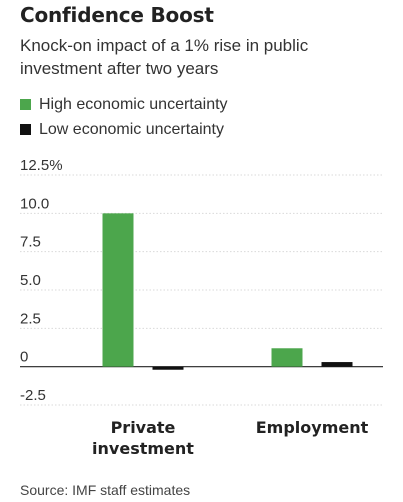 Image resolution: width=403 pixels, height=502 pixels. I want to click on legend-item-high-uncertainty: High economic uncertainty, so click(124, 104).